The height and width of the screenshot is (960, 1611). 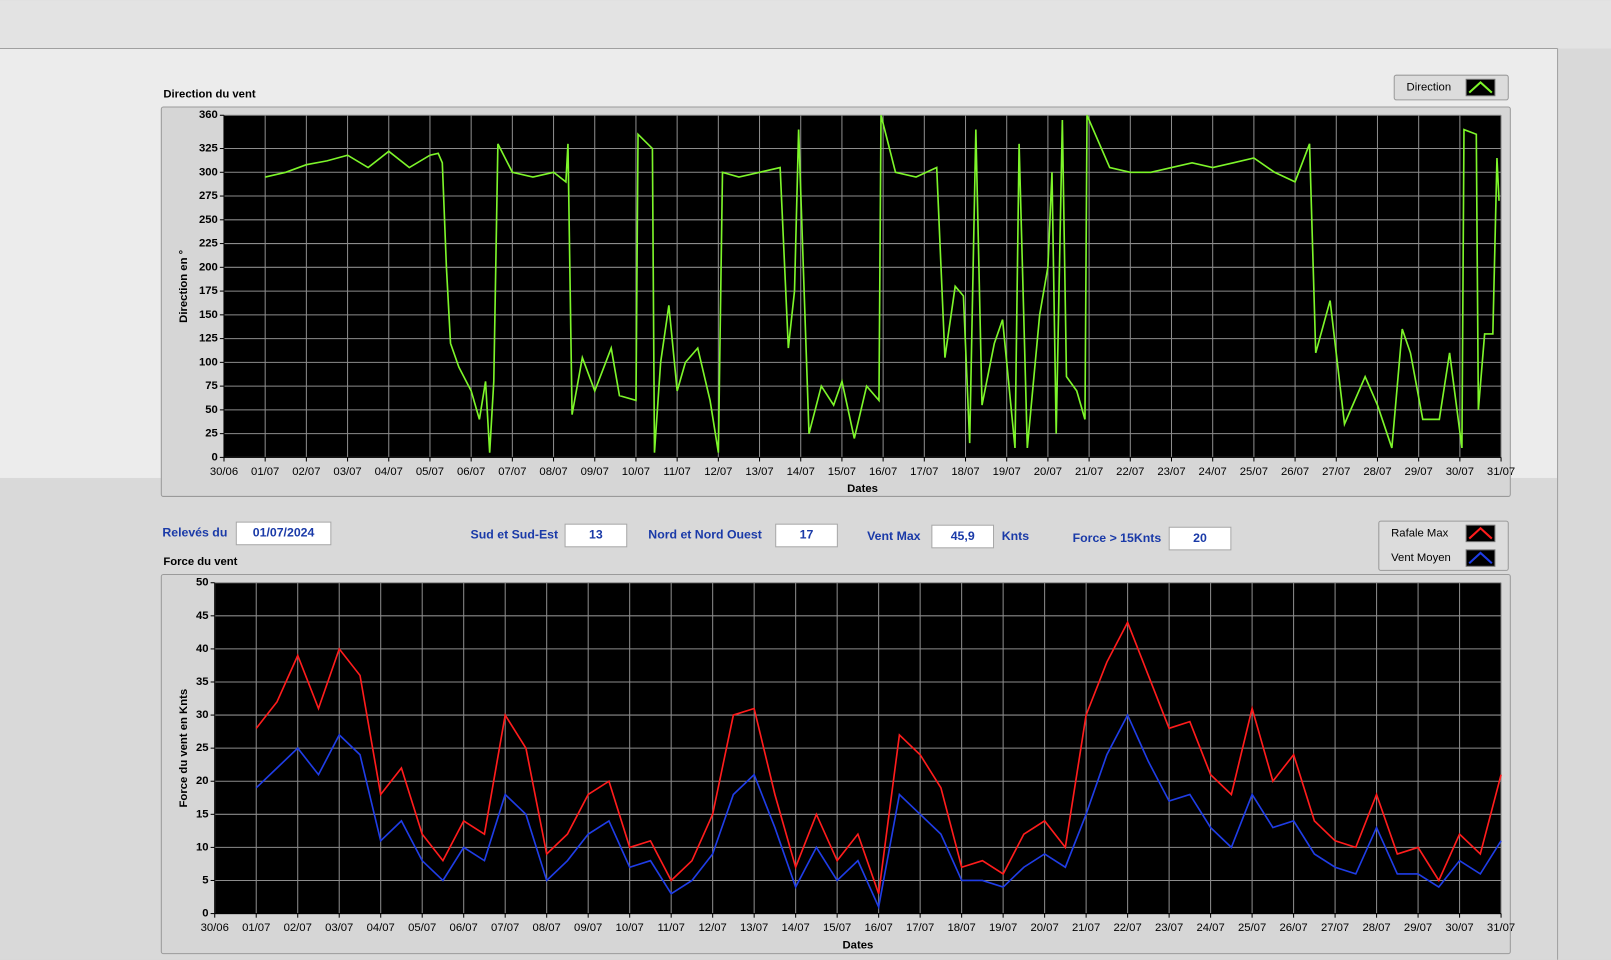 I want to click on y-tick-label: 250, so click(x=208, y=220).